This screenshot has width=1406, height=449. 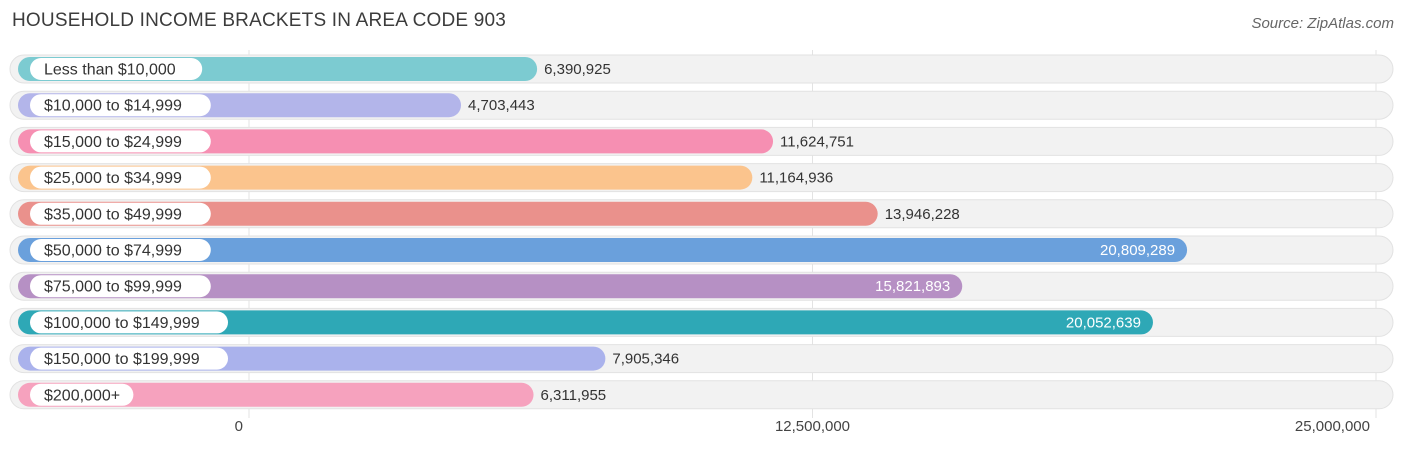 I want to click on bar-row: $100,000 to $149,999 20,052,639, so click(x=701, y=322).